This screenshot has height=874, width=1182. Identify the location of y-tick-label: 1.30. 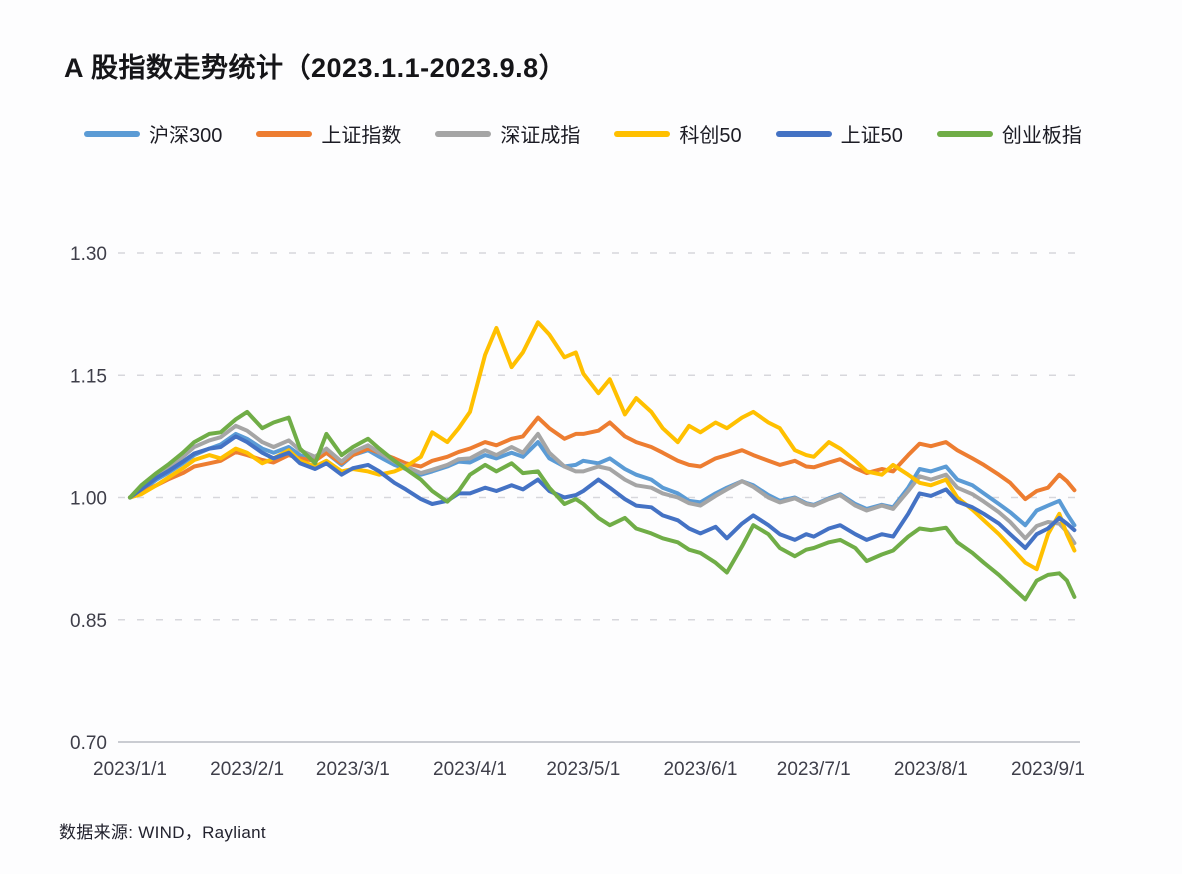
(88, 254).